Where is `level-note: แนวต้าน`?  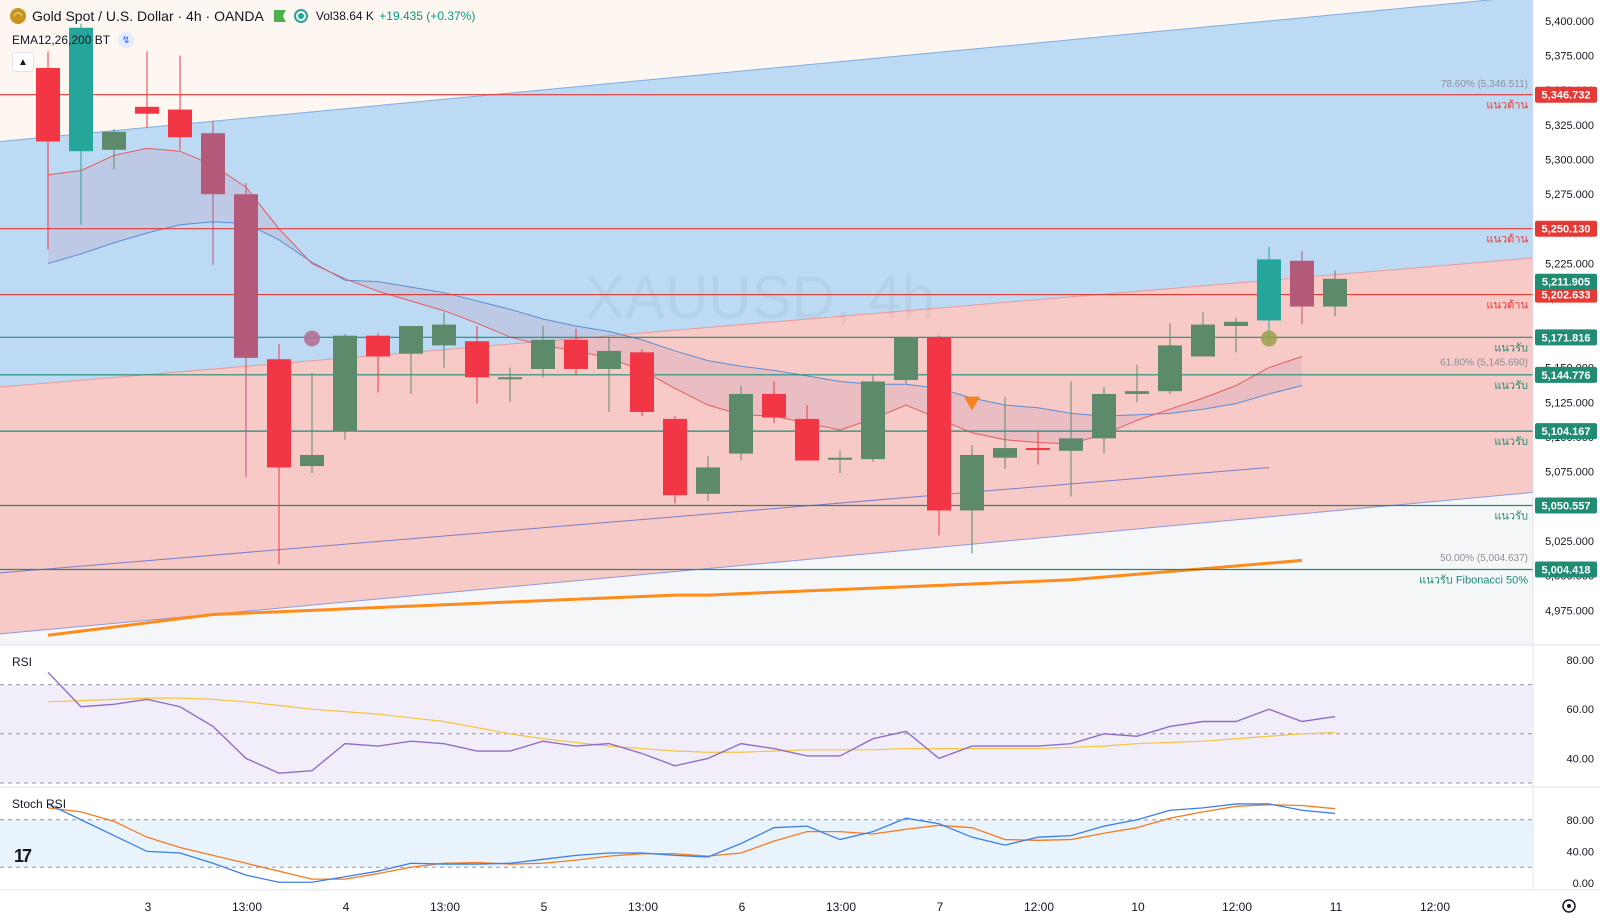
level-note: แนวต้าน is located at coordinates (1507, 106).